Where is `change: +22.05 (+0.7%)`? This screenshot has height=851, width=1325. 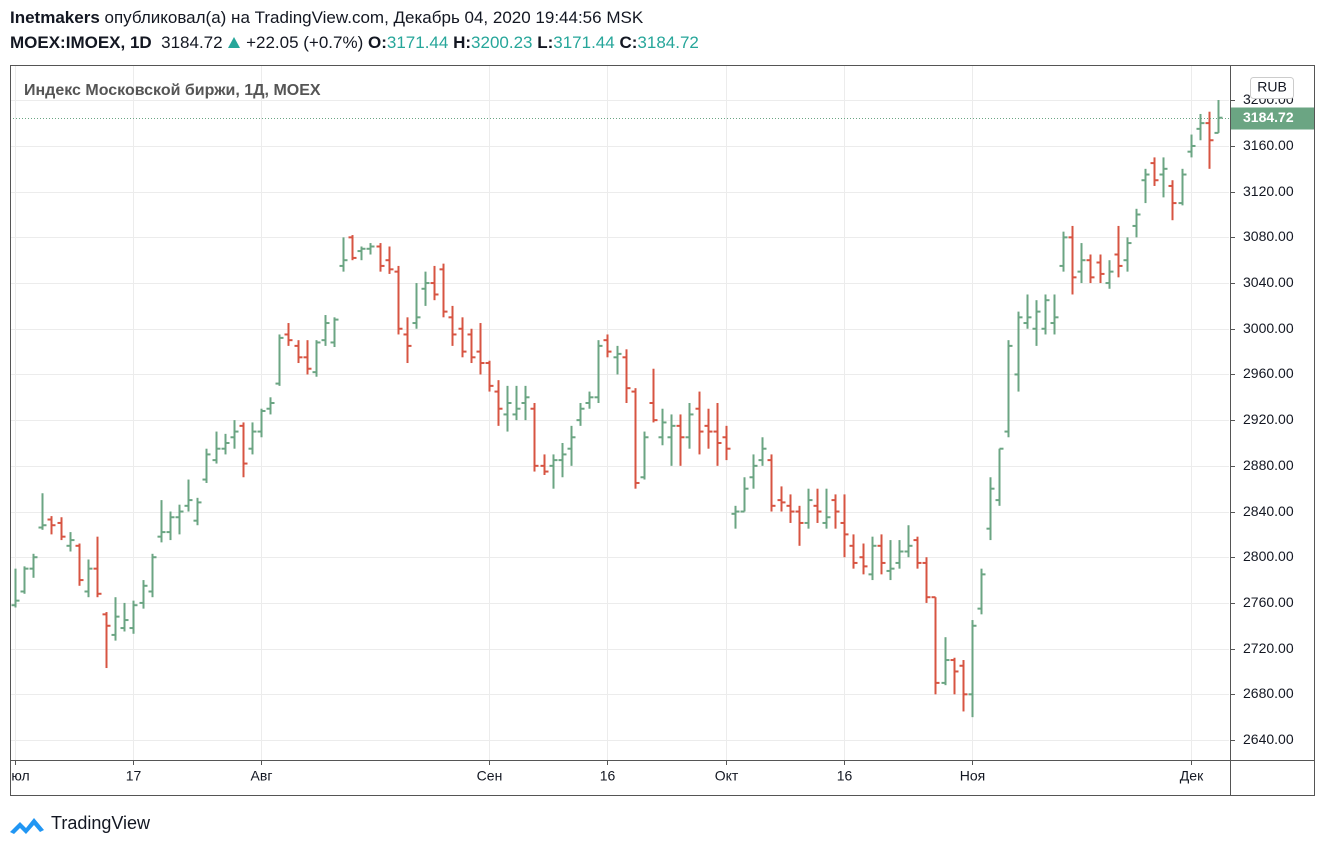
change: +22.05 (+0.7%) is located at coordinates (305, 42).